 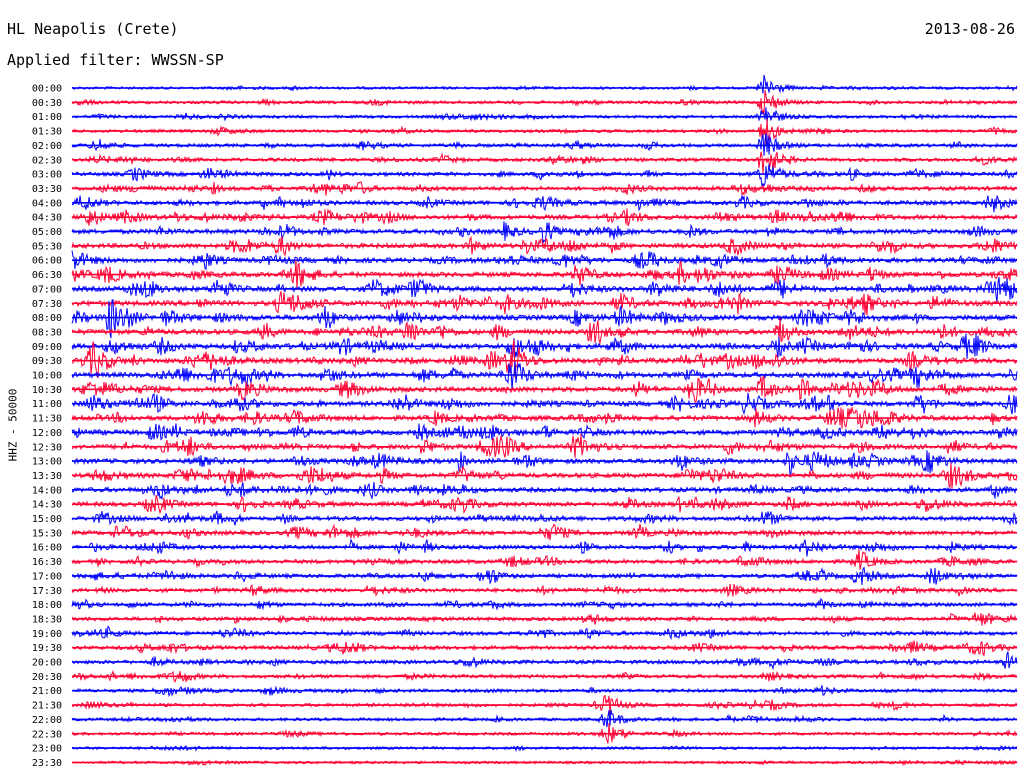 What do you see at coordinates (47, 562) in the screenshot?
I see `row-label: 16:30` at bounding box center [47, 562].